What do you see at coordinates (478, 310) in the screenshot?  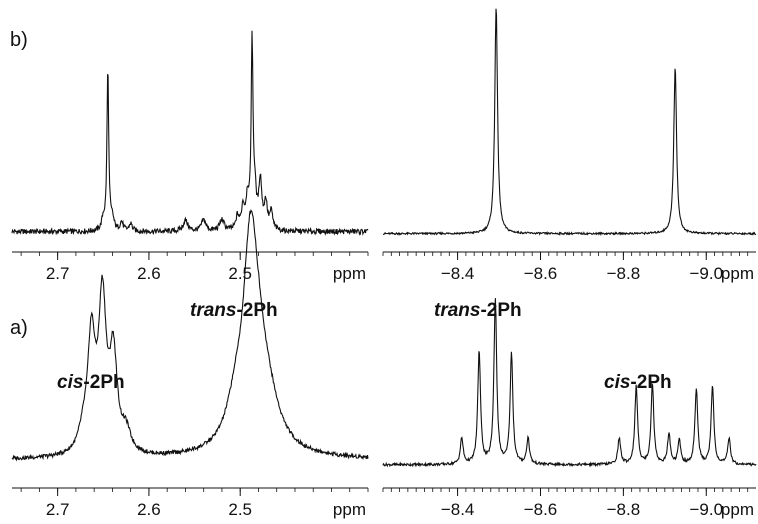 I see `annotation-a-right-trans: trans-2Ph` at bounding box center [478, 310].